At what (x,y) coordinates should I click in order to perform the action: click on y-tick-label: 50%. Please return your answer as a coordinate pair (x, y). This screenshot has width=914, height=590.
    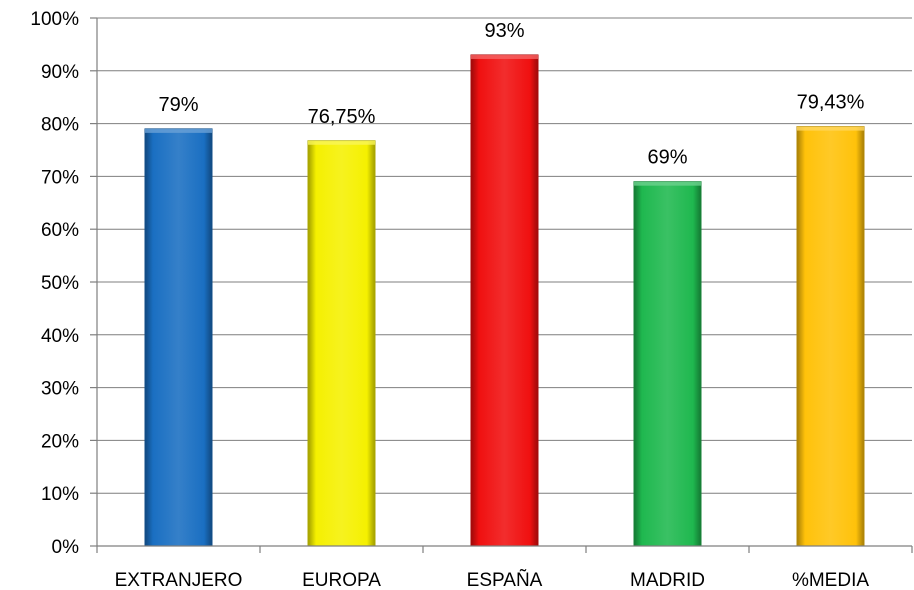
    Looking at the image, I should click on (60, 283).